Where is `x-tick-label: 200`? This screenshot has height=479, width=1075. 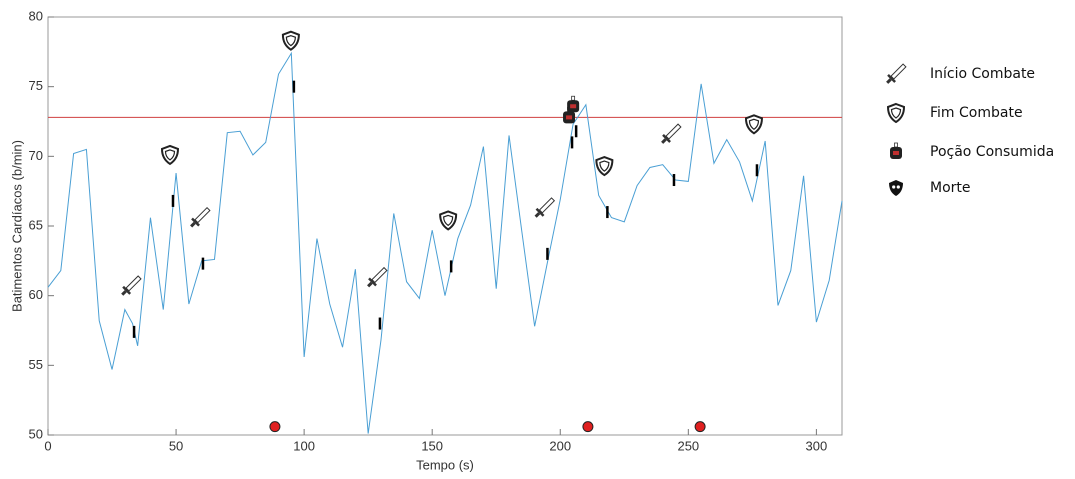 x-tick-label: 200 is located at coordinates (560, 445).